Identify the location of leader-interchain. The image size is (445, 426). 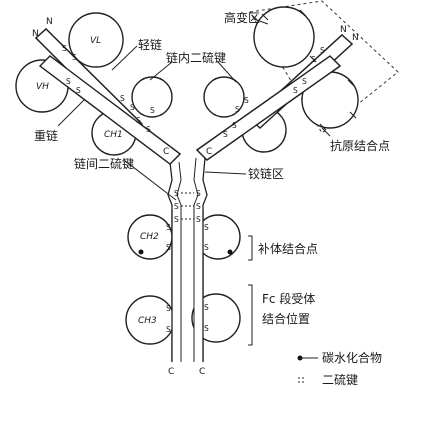
(150, 180).